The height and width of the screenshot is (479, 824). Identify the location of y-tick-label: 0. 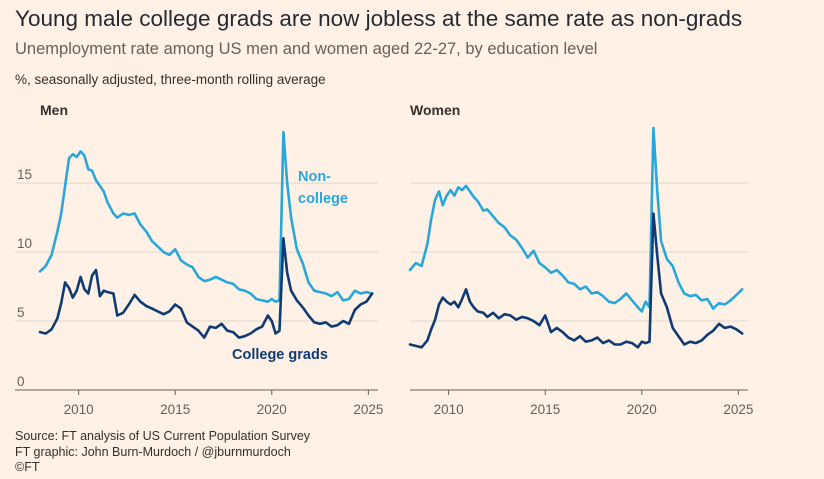
(21, 381).